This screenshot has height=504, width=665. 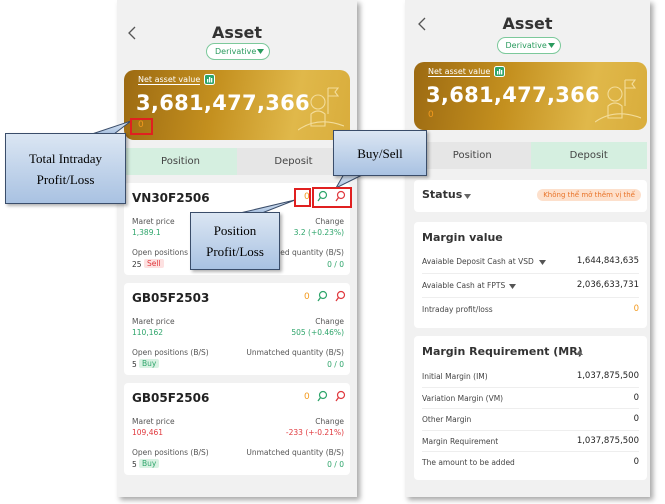 I want to click on row-label: Margin Requirement, so click(x=460, y=441).